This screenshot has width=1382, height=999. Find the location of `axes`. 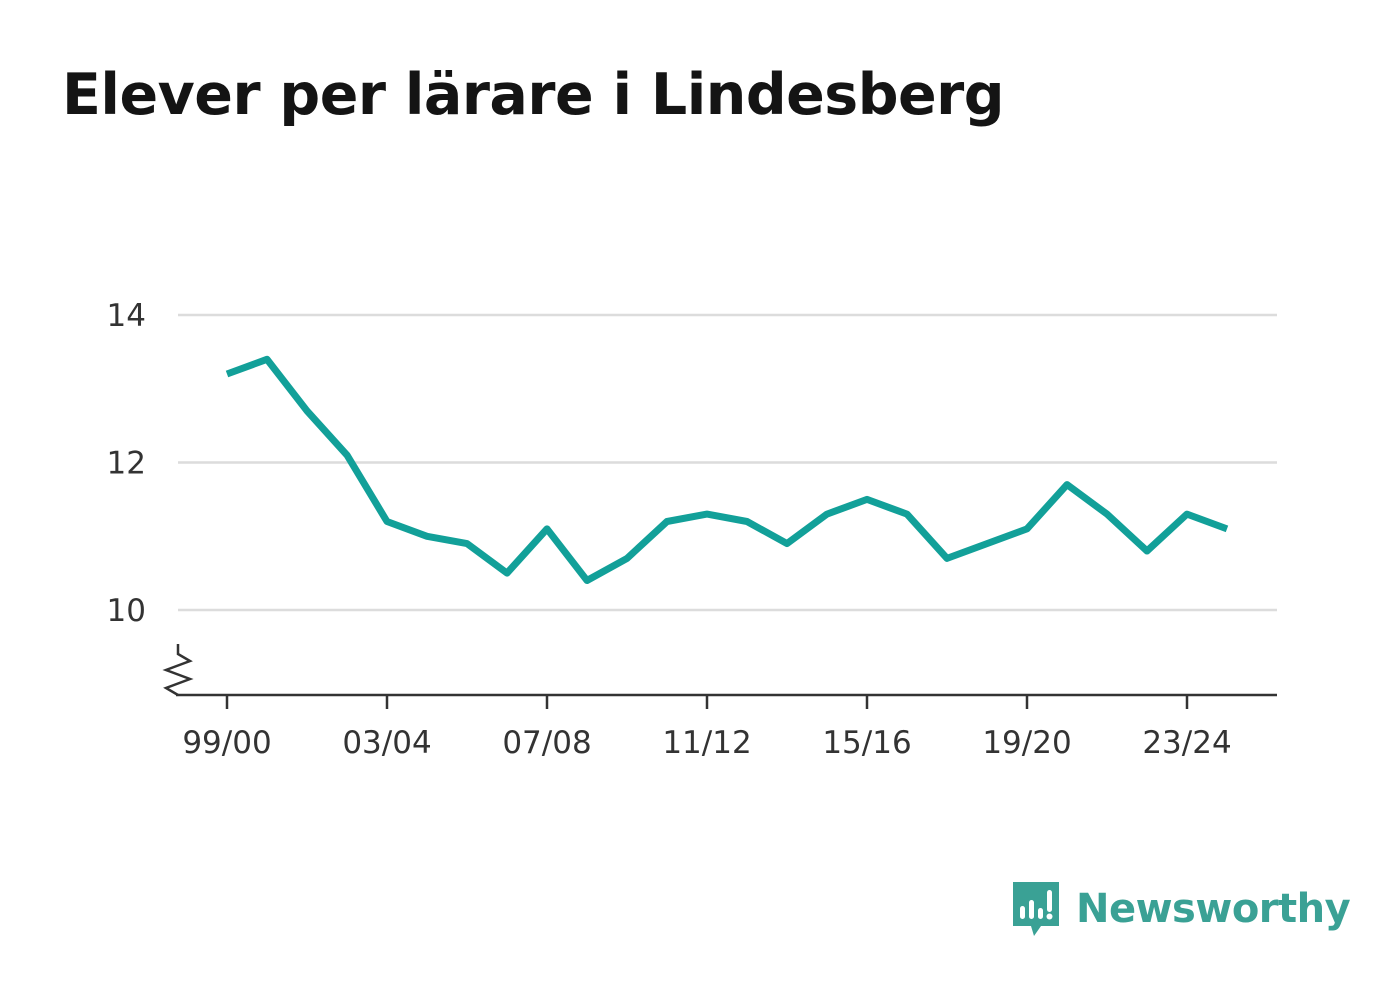

axes is located at coordinates (719, 670).